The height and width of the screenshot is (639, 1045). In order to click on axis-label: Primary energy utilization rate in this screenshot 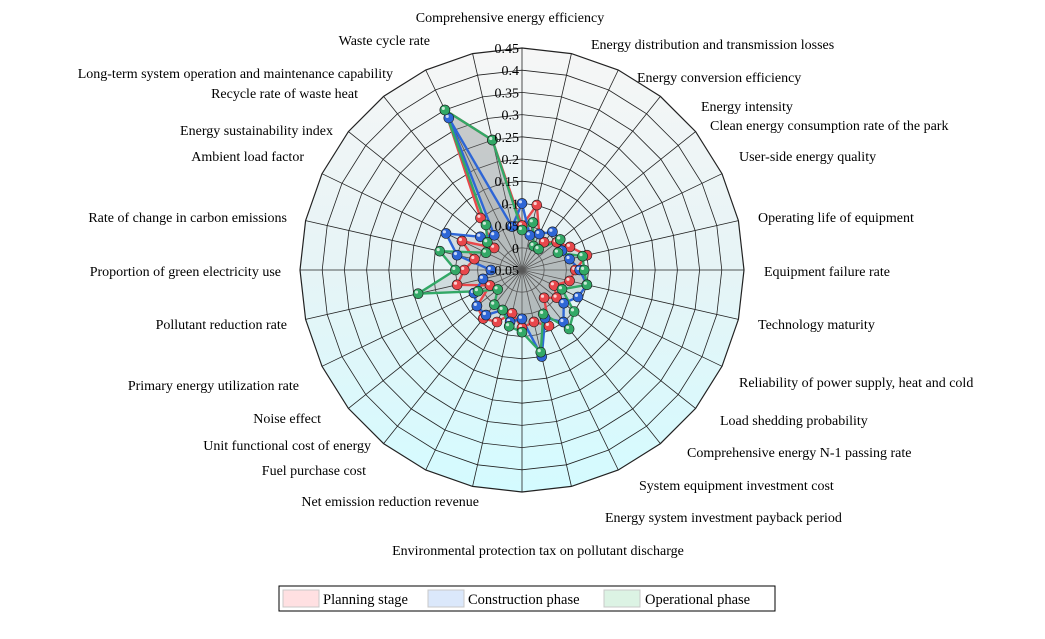, I will do `click(213, 386)`.